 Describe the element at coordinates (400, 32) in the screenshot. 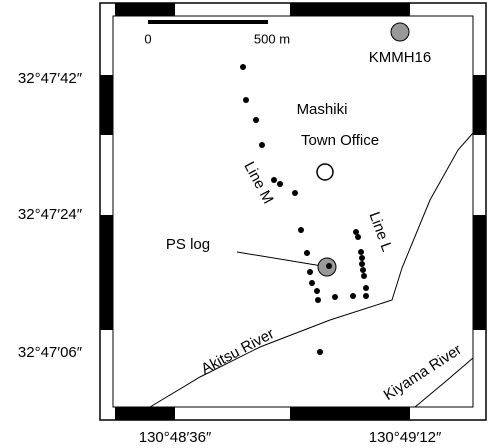

I see `station-marker` at that location.